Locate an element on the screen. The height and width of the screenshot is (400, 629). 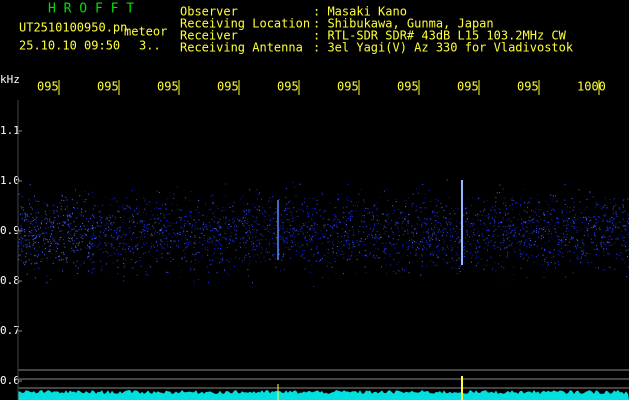
mode: meteor is located at coordinates (145, 32).